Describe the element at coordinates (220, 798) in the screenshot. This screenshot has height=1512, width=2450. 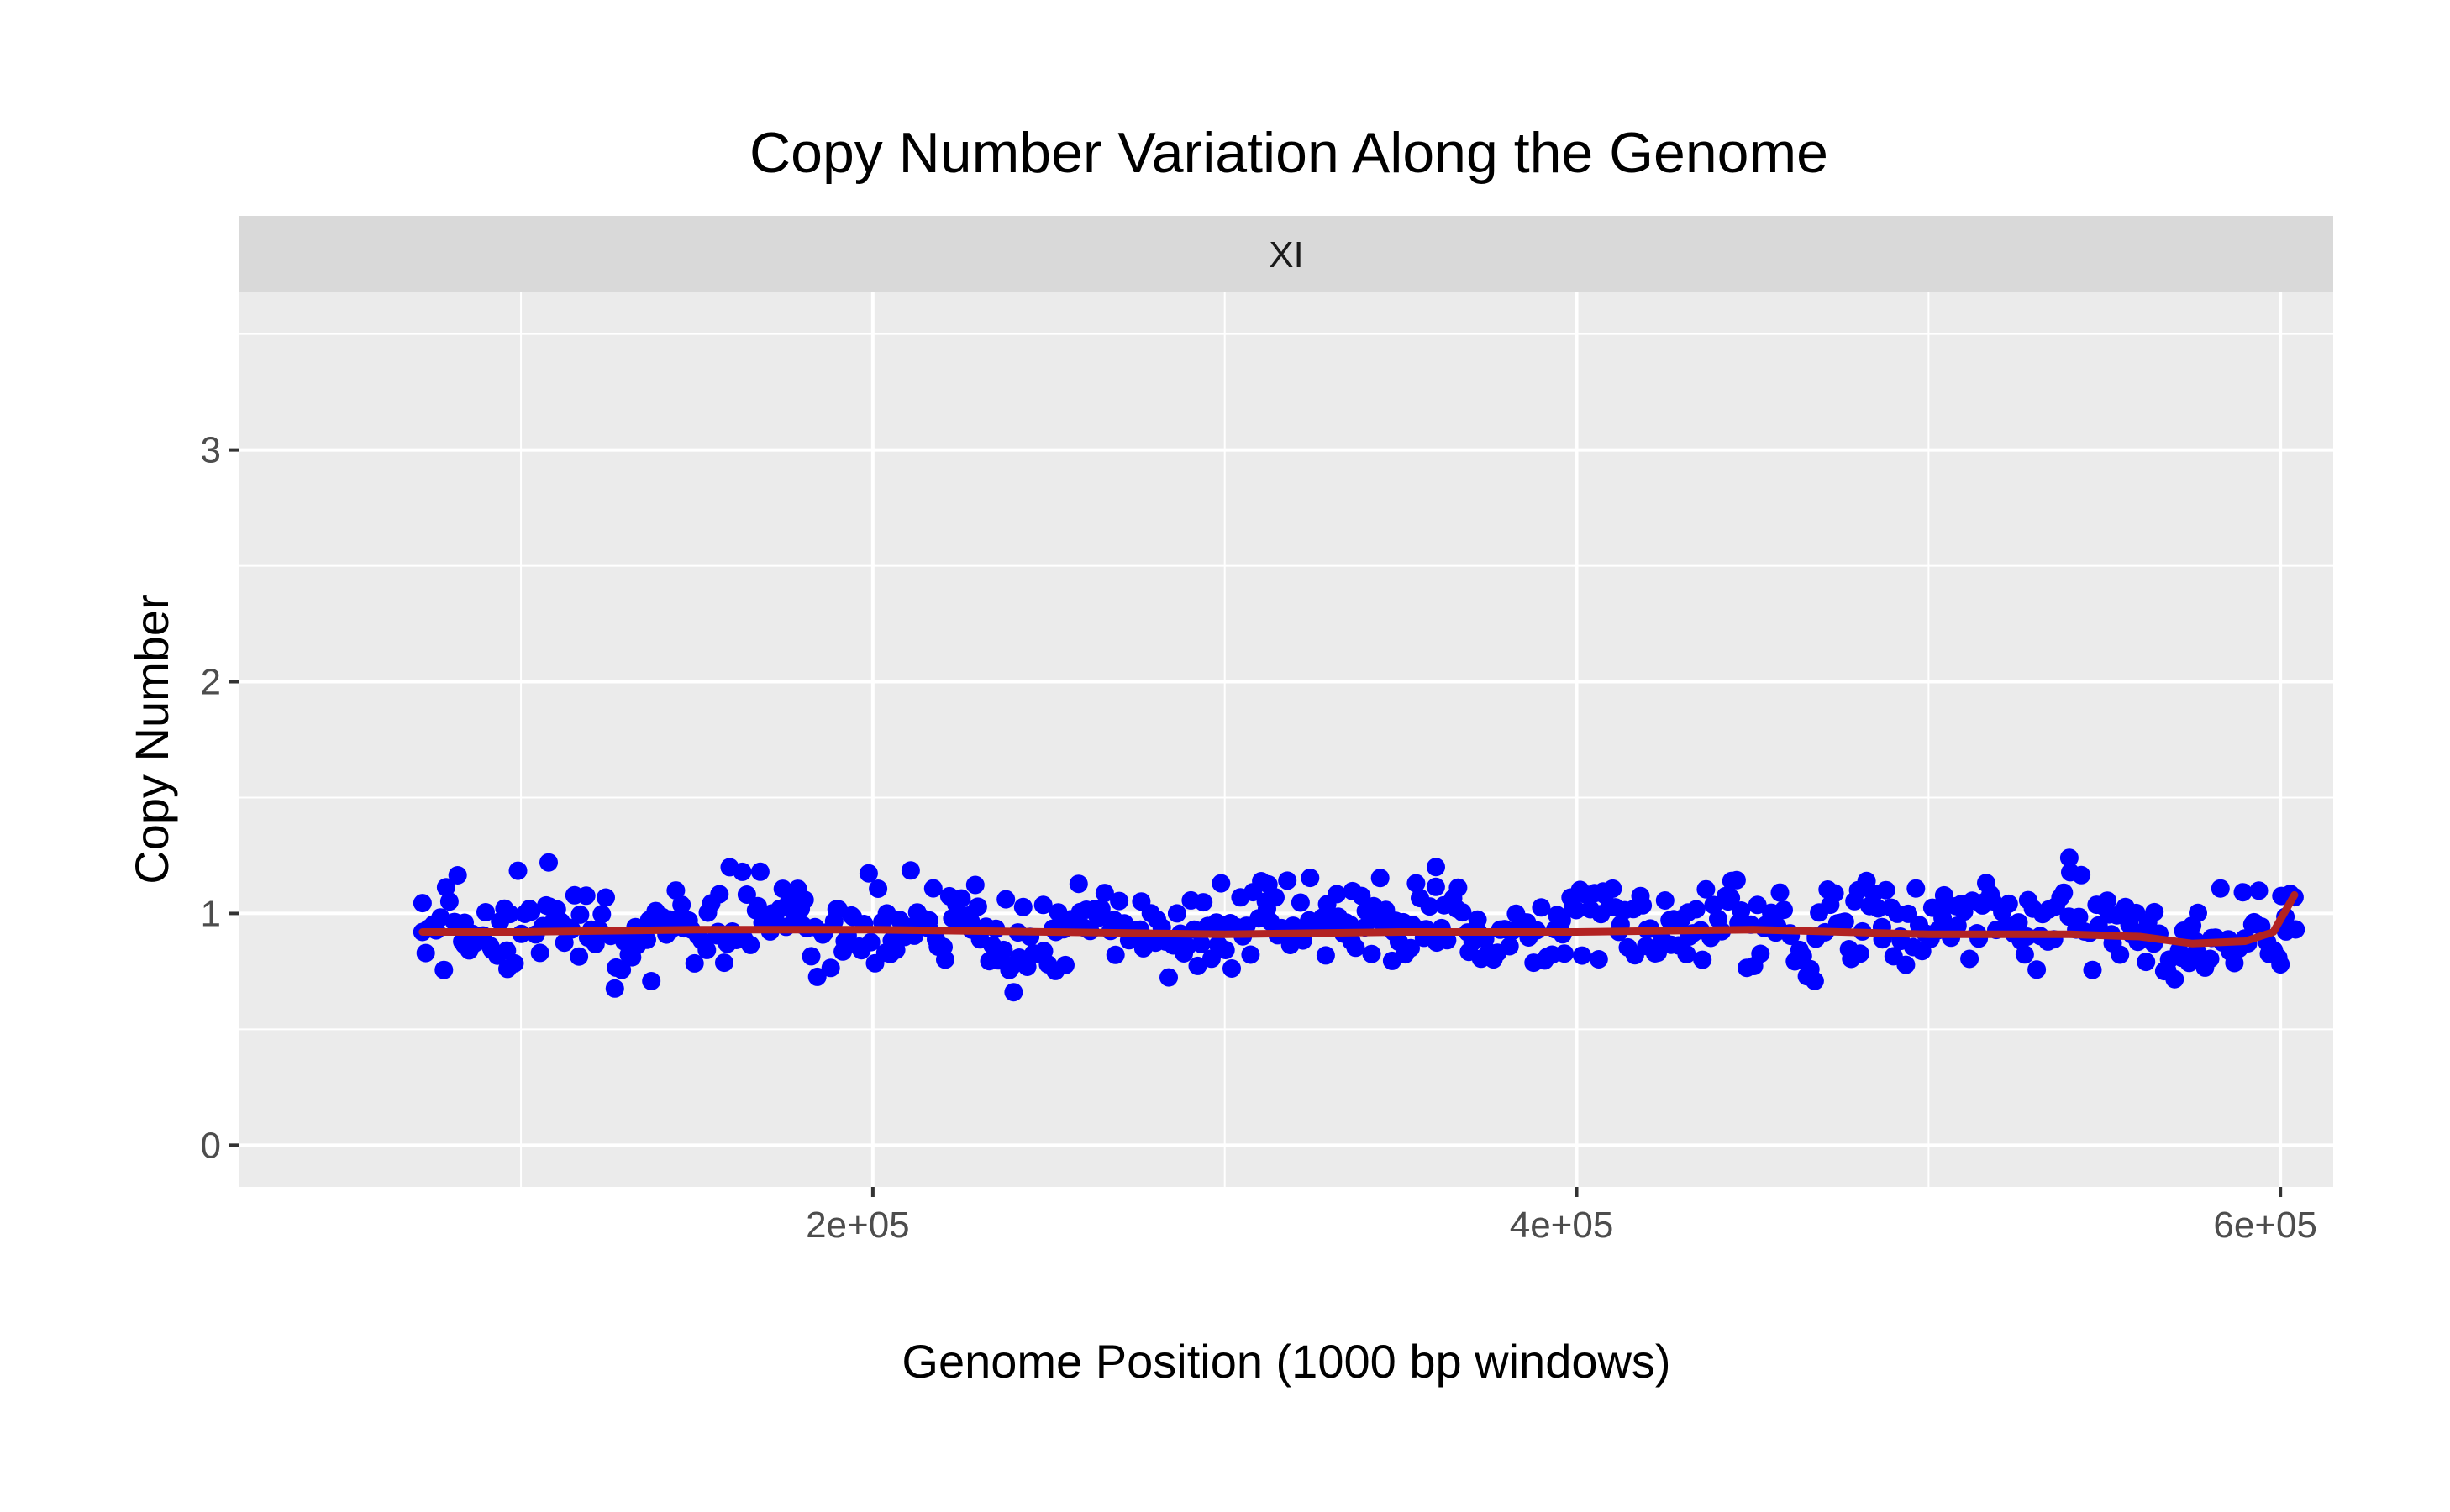
I see `y-axis: 0 1 2 3` at that location.